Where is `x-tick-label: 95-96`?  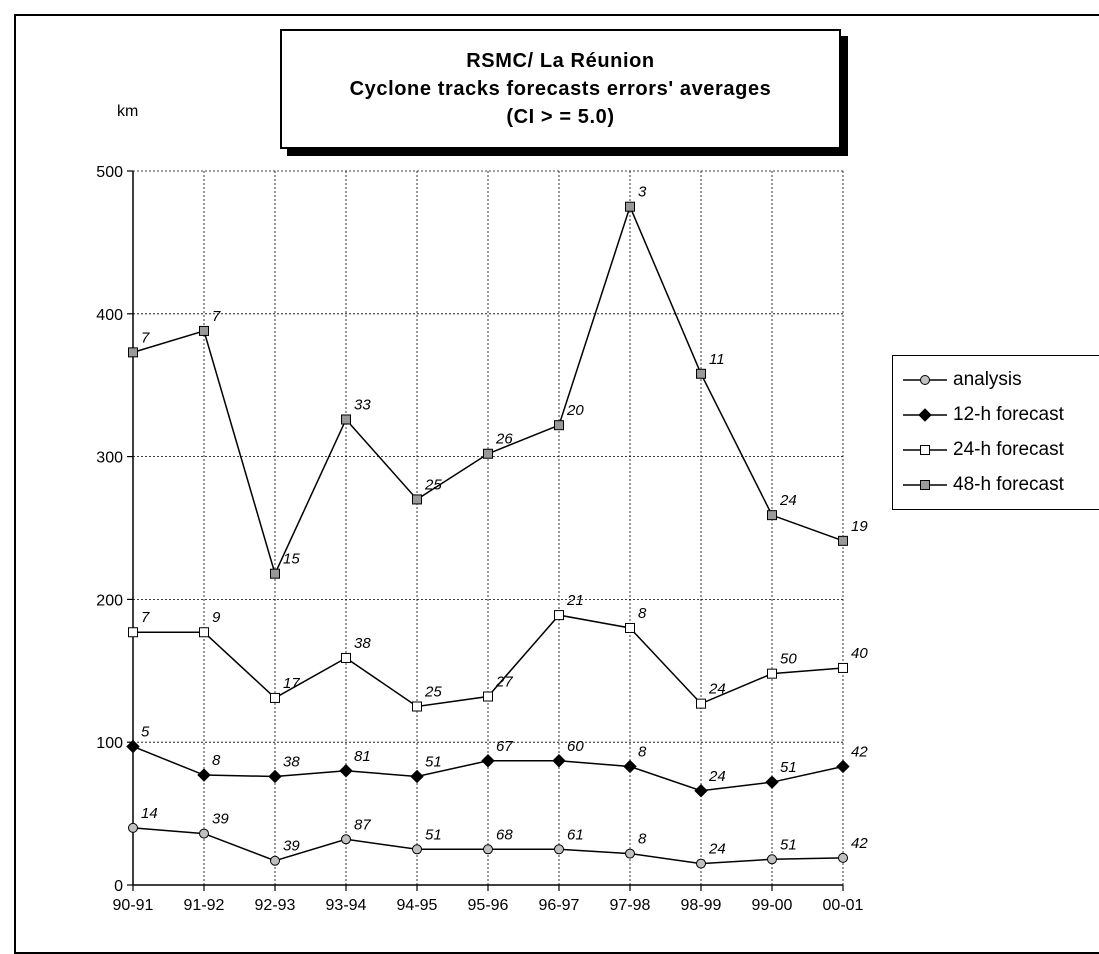
x-tick-label: 95-96 is located at coordinates (488, 905).